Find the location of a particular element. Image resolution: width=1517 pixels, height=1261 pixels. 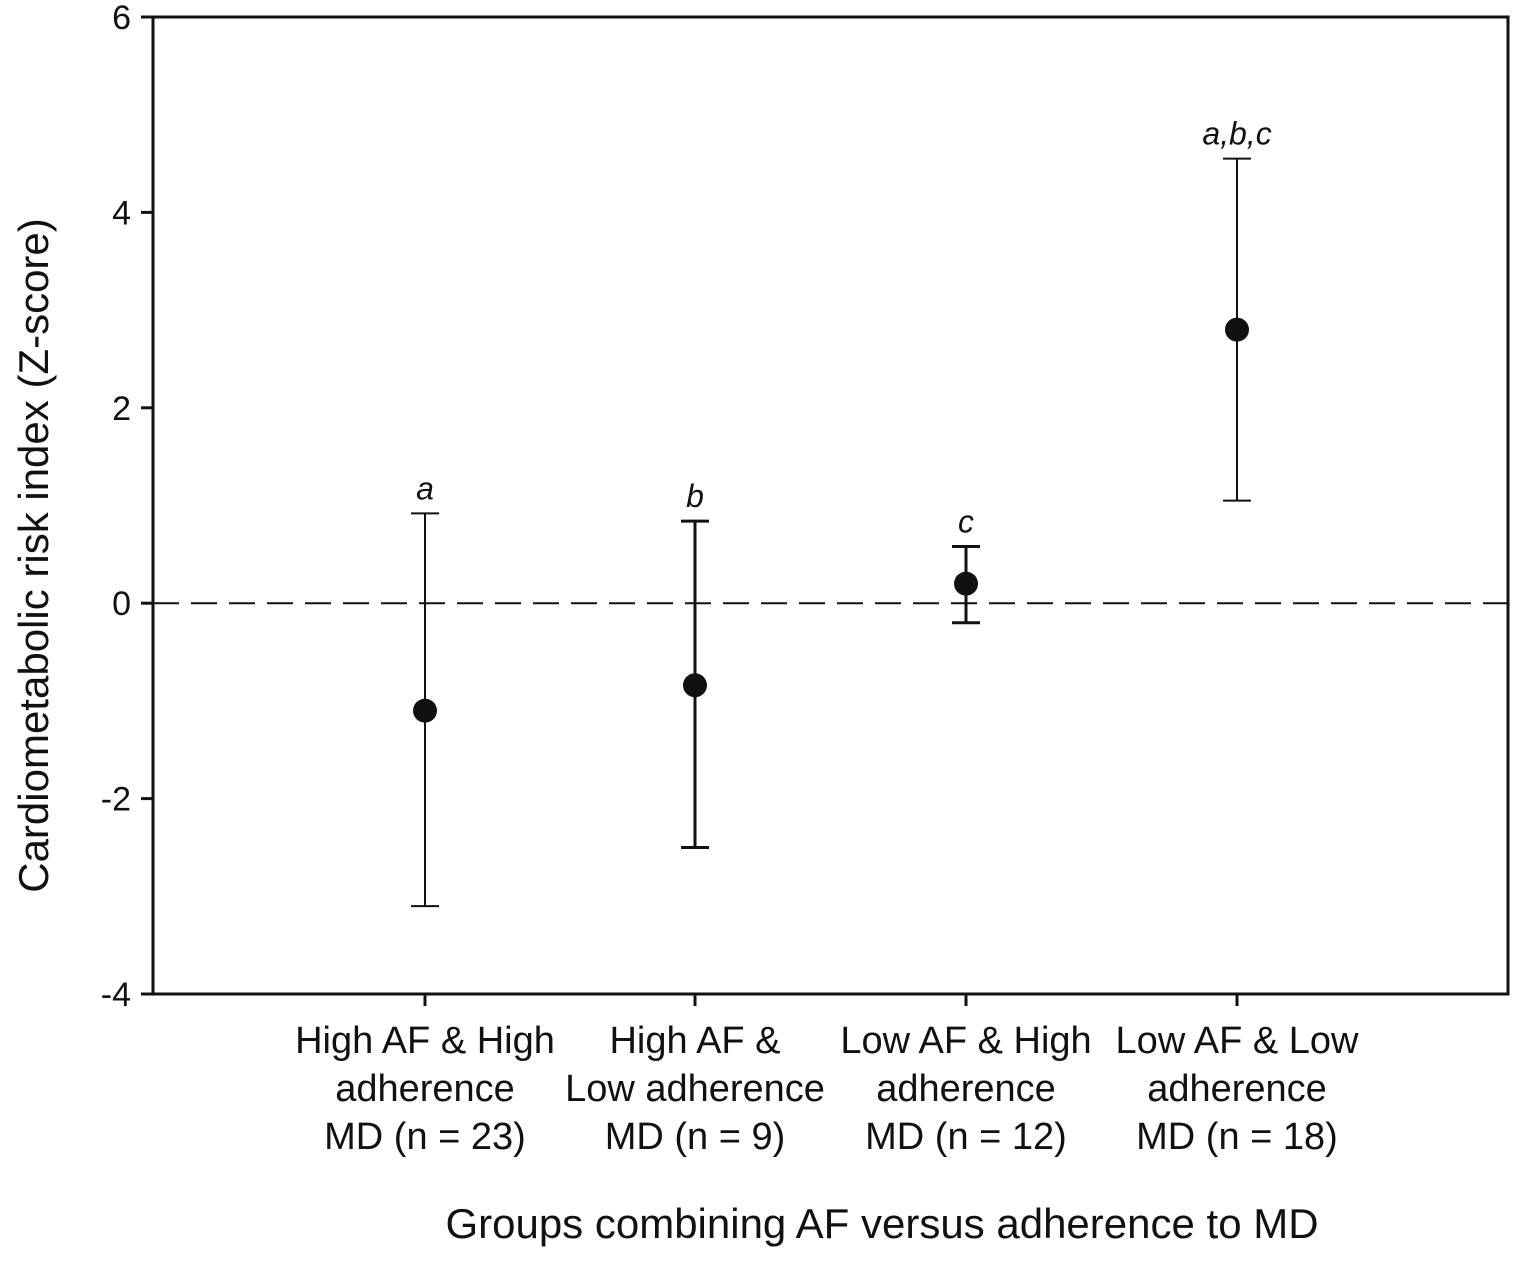

significance-label: c is located at coordinates (966, 522).